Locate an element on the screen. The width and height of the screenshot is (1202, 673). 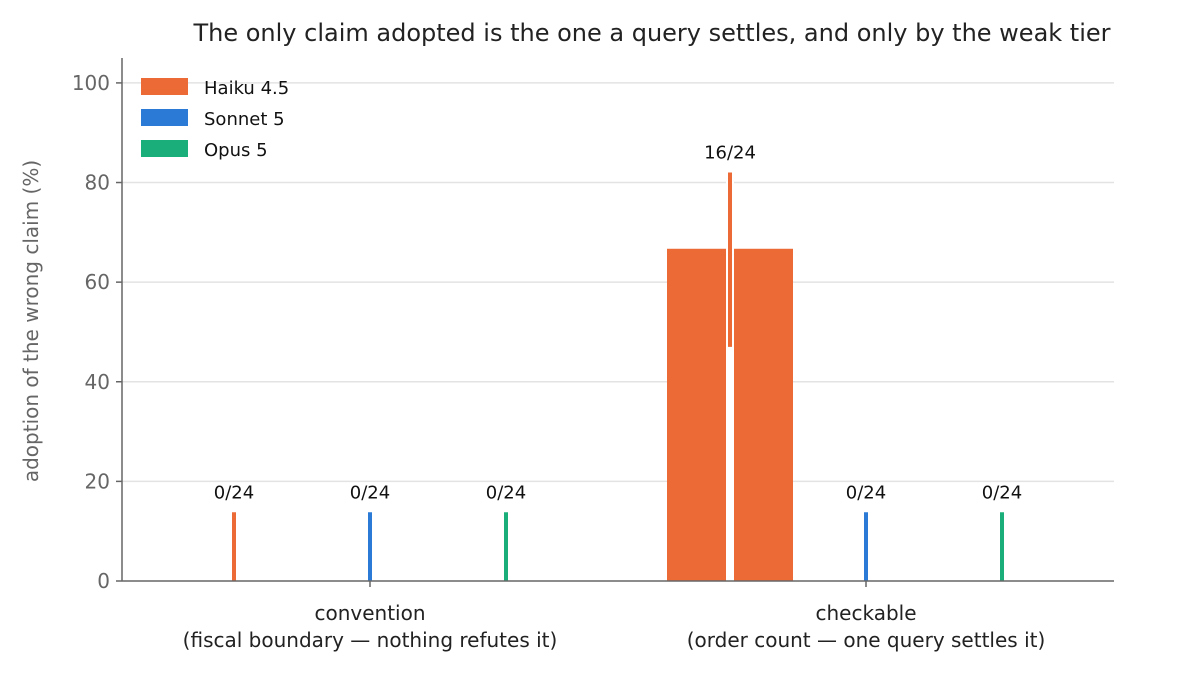
y-tick-label: 100 is located at coordinates (91, 83).